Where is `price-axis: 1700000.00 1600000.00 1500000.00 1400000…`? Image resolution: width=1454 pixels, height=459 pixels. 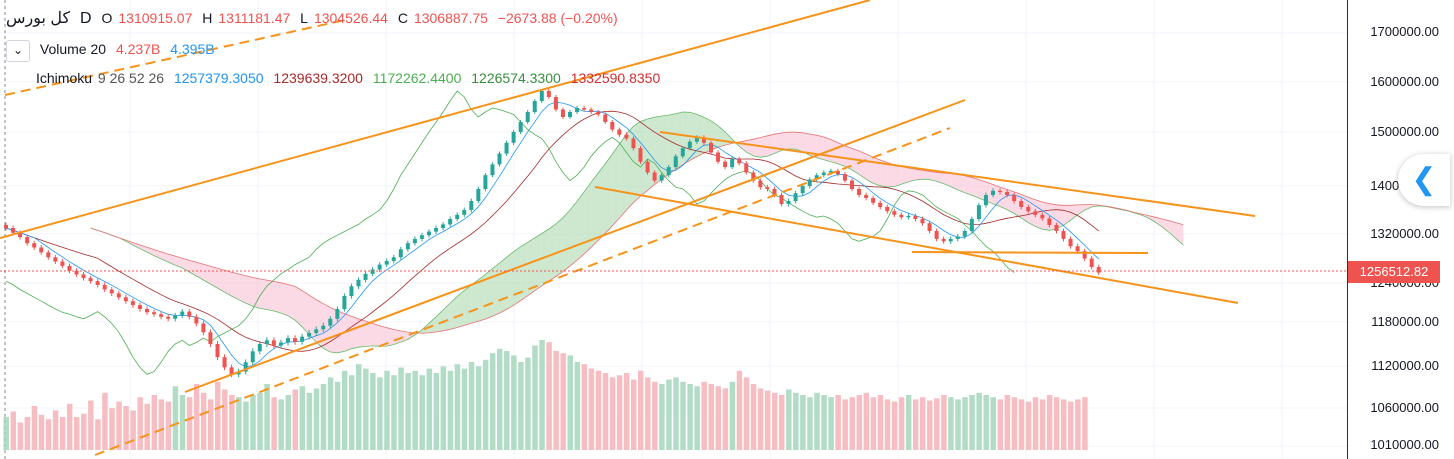
price-axis: 1700000.00 1600000.00 1500000.00 1400000… is located at coordinates (1400, 229).